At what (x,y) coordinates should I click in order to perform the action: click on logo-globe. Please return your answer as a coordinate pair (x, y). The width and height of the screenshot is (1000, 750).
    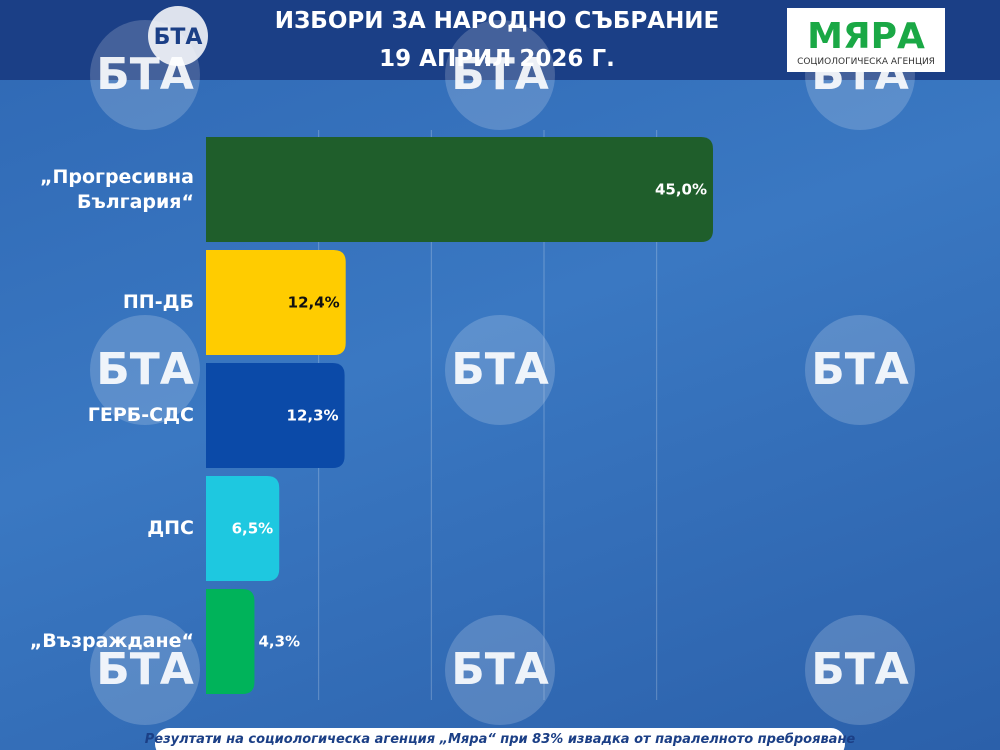
    Looking at the image, I should click on (178, 36).